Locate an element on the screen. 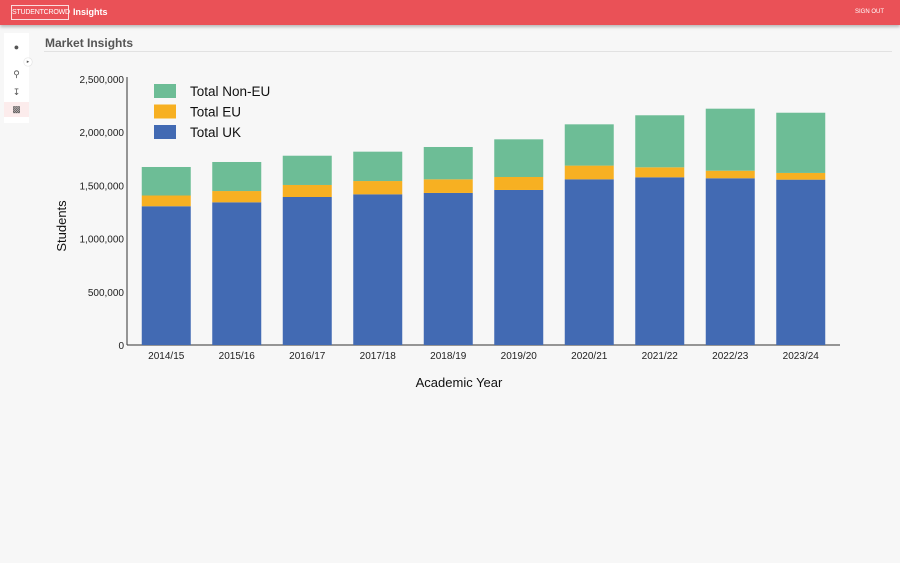 Image resolution: width=900 pixels, height=563 pixels. sidebar: ● ⚲ ↧ ▩ is located at coordinates (16, 78).